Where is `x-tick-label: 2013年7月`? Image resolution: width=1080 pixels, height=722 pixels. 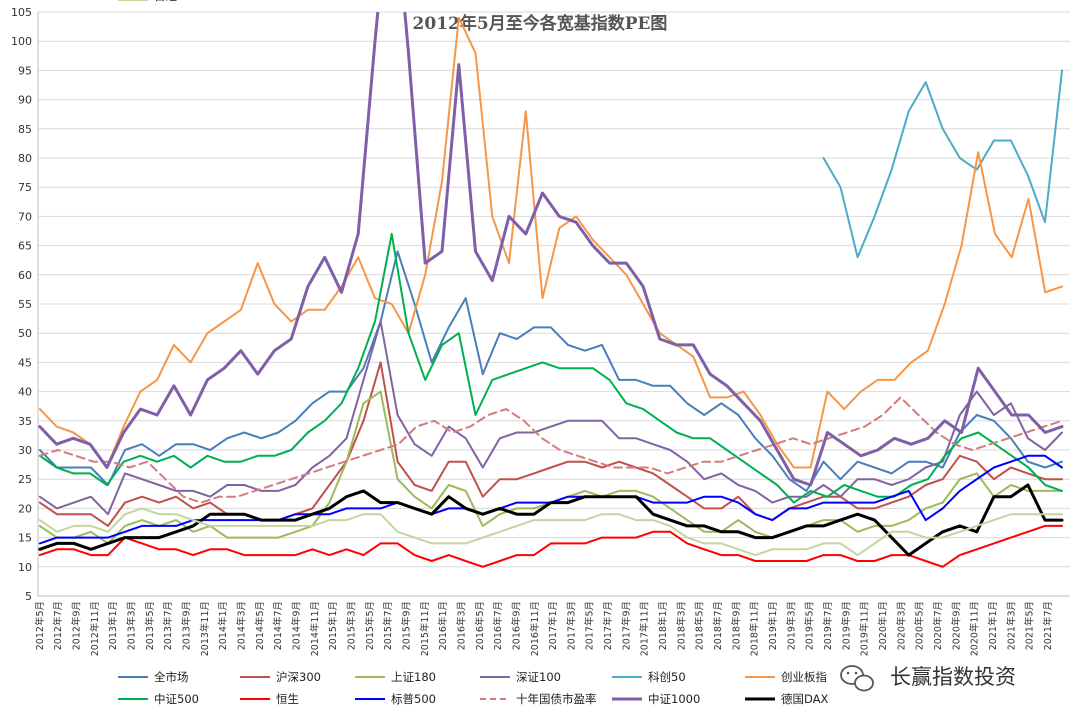
x-tick-label: 2013年7月 is located at coordinates (168, 625).